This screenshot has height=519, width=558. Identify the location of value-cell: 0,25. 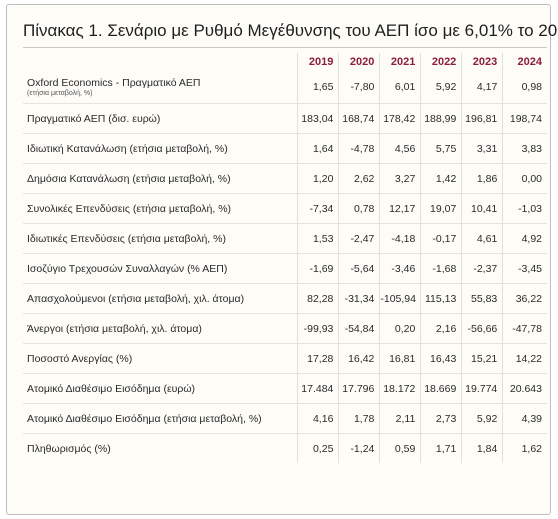
(318, 448).